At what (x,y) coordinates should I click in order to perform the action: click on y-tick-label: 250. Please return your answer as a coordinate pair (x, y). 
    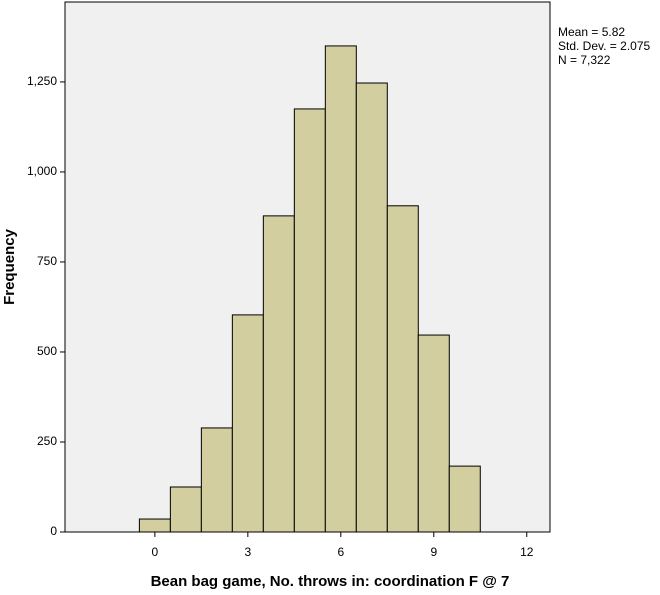
    Looking at the image, I should click on (47, 441).